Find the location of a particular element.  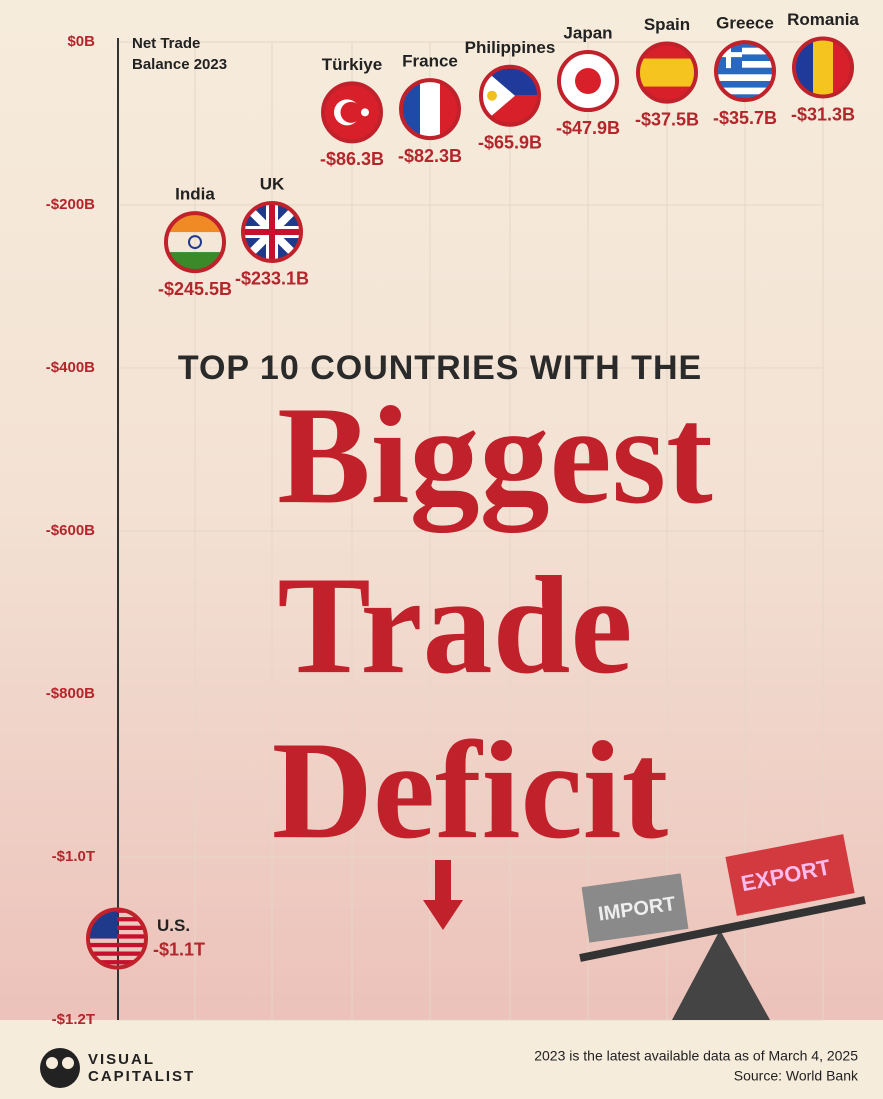

headline: Trade is located at coordinates (454, 625).